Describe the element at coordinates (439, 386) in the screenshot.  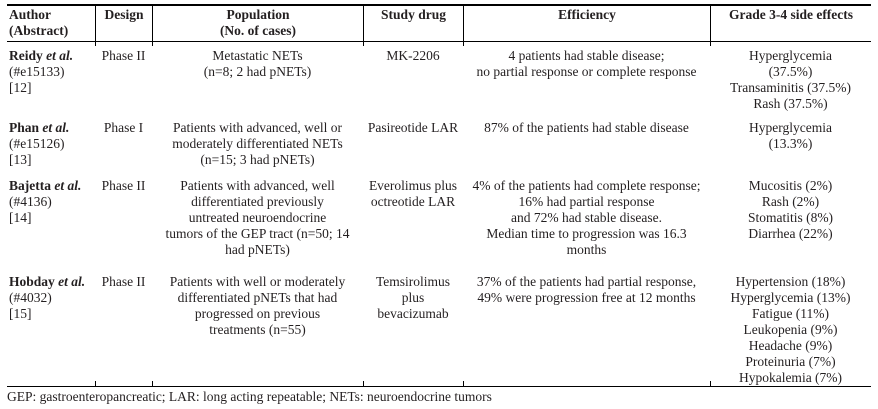
I see `table-bottom-rule` at that location.